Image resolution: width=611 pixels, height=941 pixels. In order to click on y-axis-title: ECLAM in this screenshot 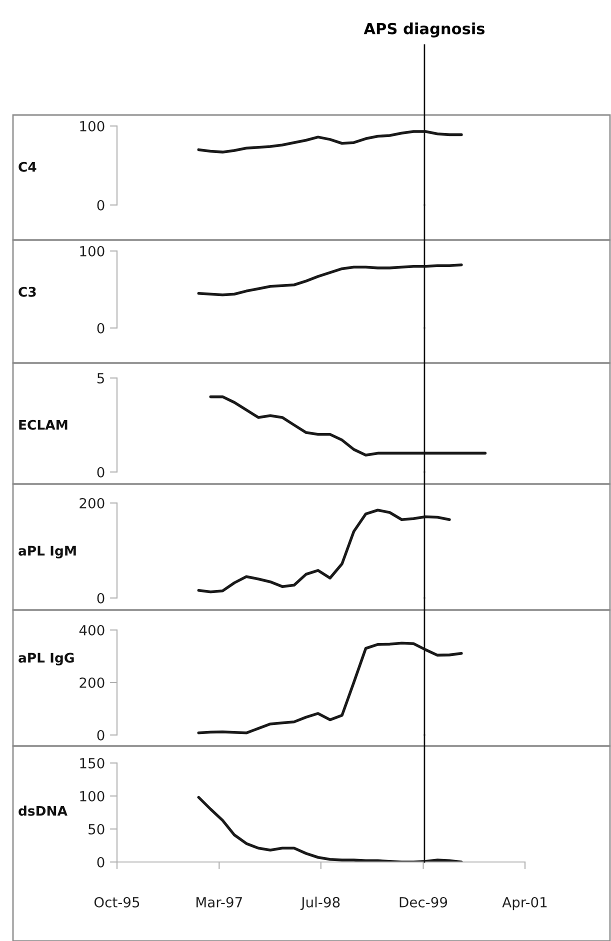, I will do `click(43, 425)`.